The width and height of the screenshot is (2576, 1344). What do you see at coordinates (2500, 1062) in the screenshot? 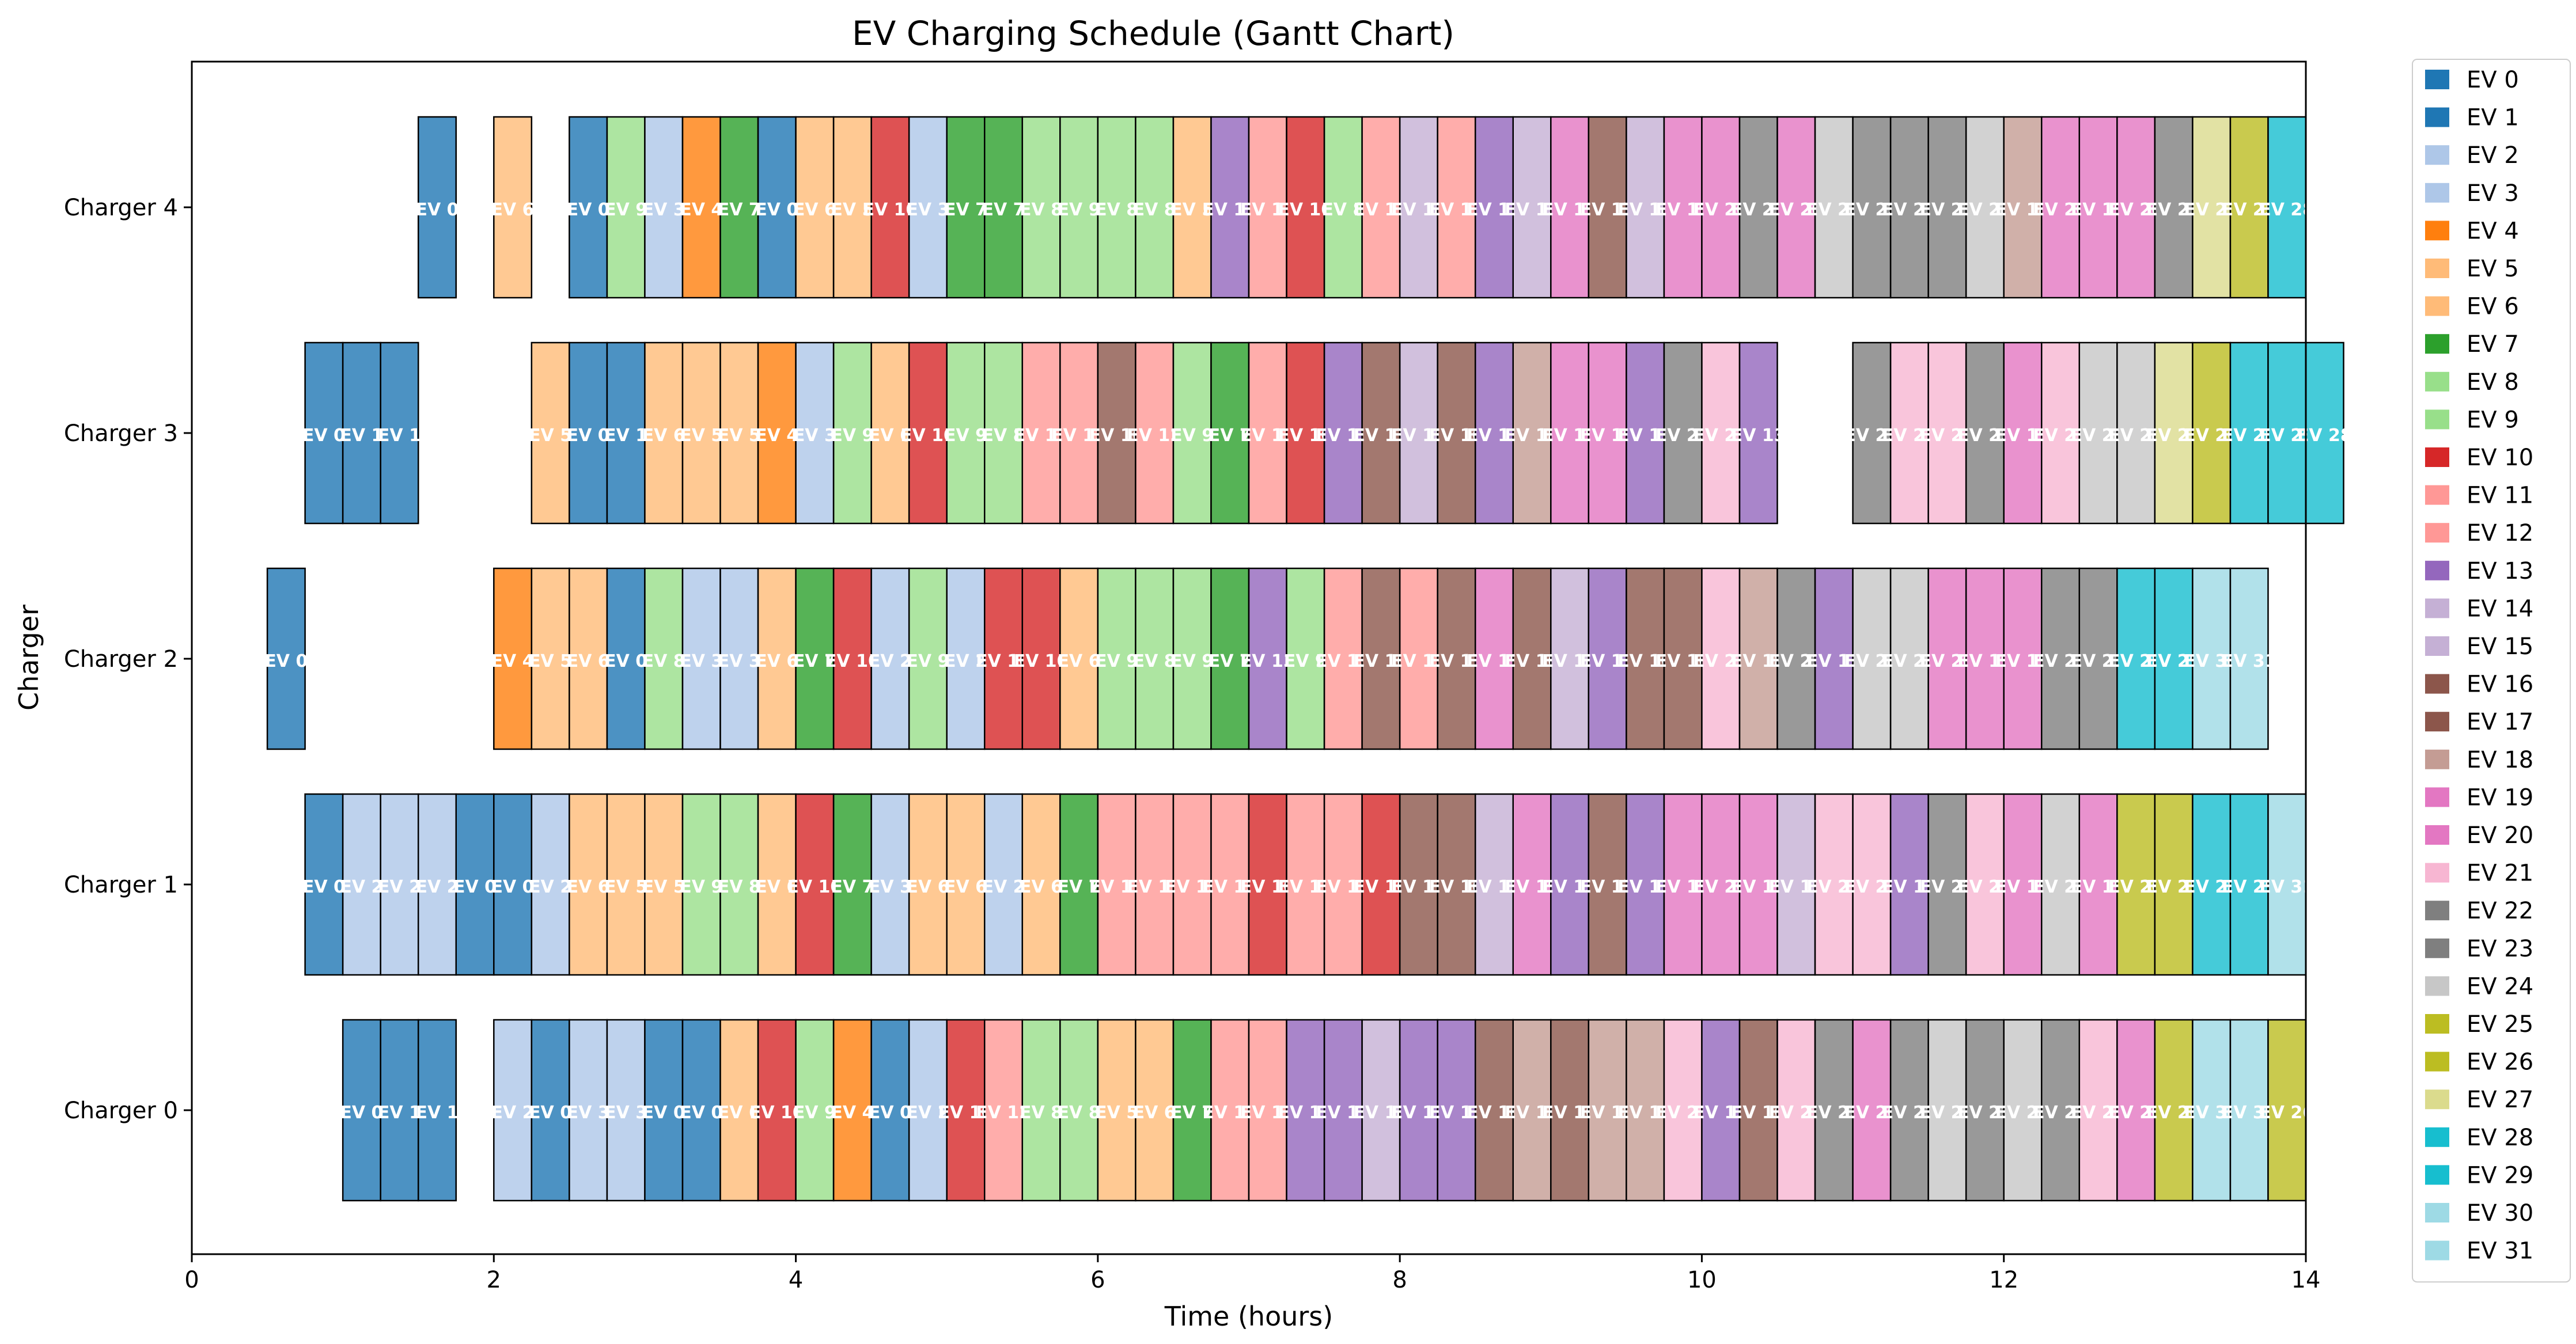
I see `legend-label: EV 26` at bounding box center [2500, 1062].